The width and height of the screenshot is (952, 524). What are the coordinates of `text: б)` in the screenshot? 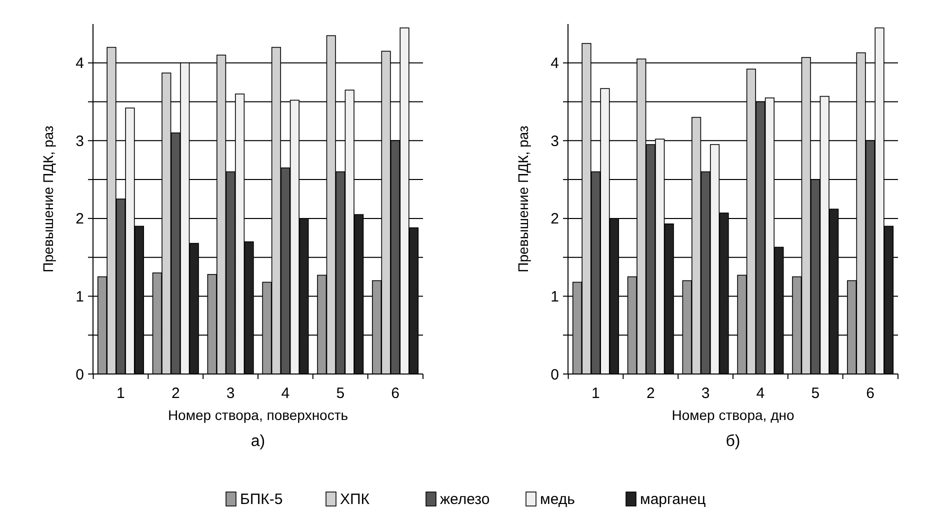 It's located at (733, 441).